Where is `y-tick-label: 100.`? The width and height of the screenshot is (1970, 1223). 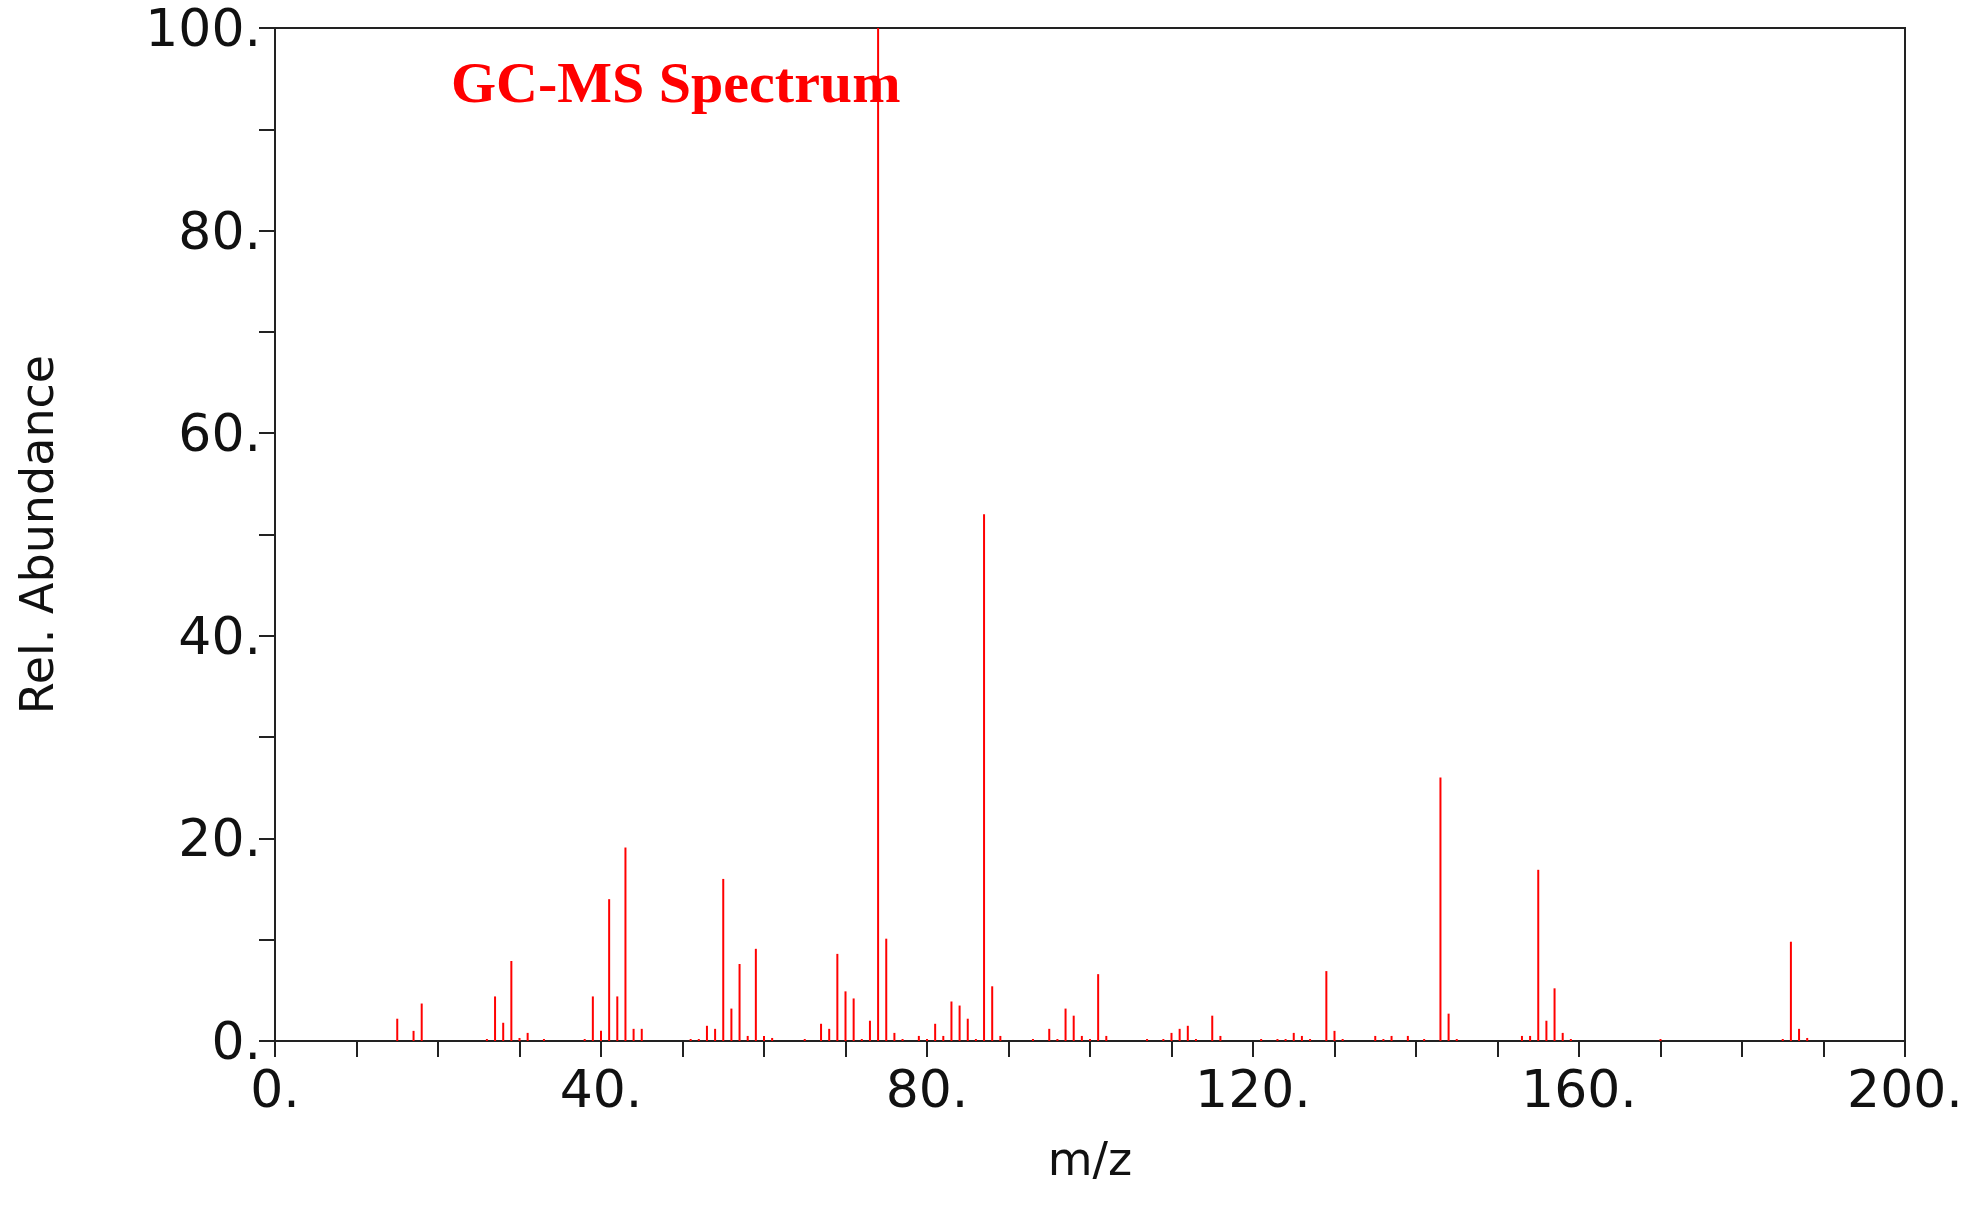
y-tick-label: 100. is located at coordinates (203, 29).